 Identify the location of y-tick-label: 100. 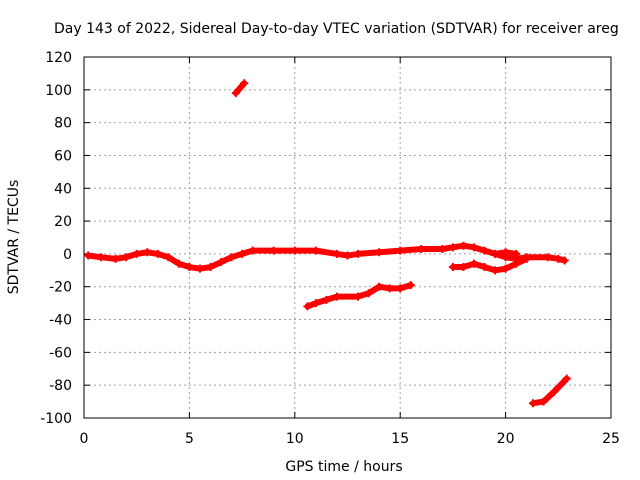
(58, 91).